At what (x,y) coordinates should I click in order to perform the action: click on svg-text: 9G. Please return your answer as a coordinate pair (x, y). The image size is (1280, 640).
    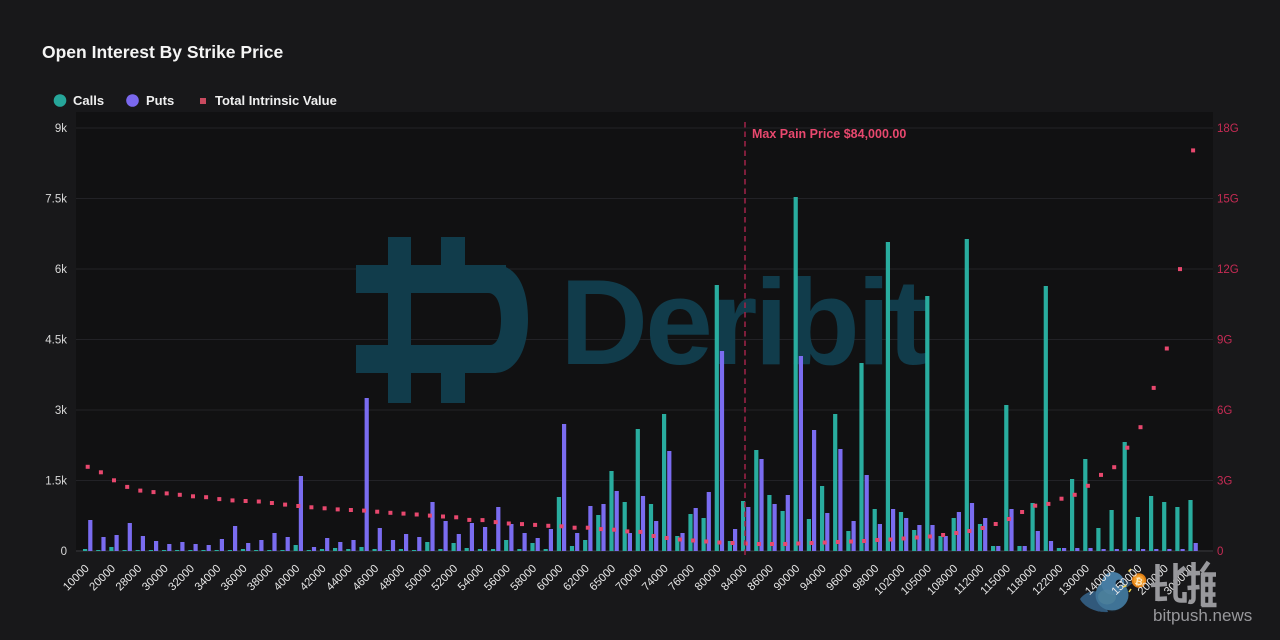
    Looking at the image, I should click on (1224, 341).